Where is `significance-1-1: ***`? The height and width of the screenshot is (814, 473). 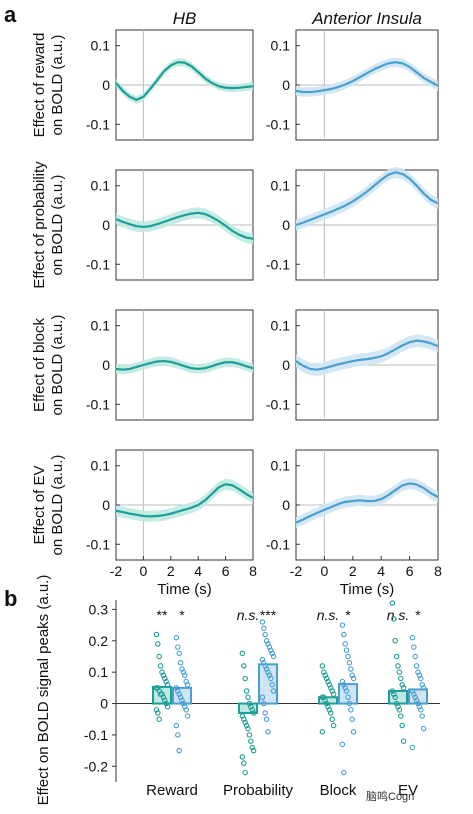
significance-1-1: *** is located at coordinates (268, 615).